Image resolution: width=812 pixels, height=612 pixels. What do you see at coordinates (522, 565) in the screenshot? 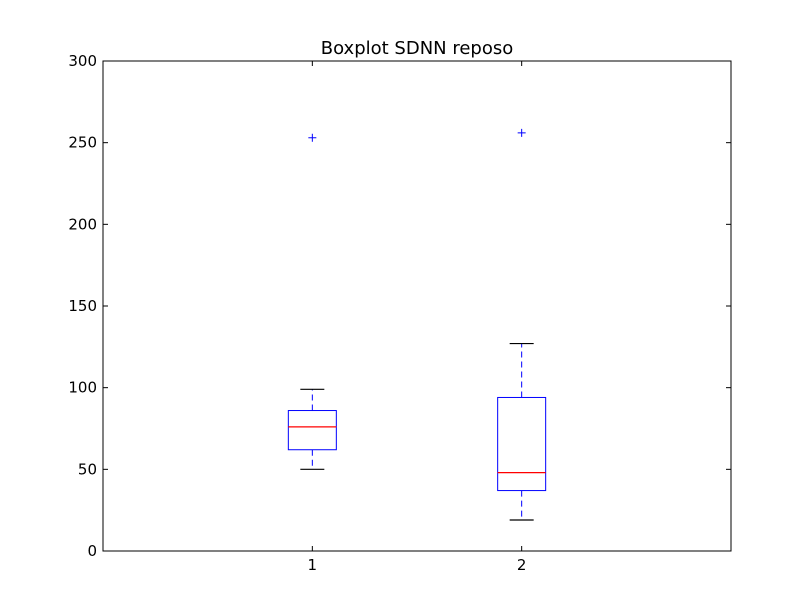
I see `x-tick-label: 2` at bounding box center [522, 565].